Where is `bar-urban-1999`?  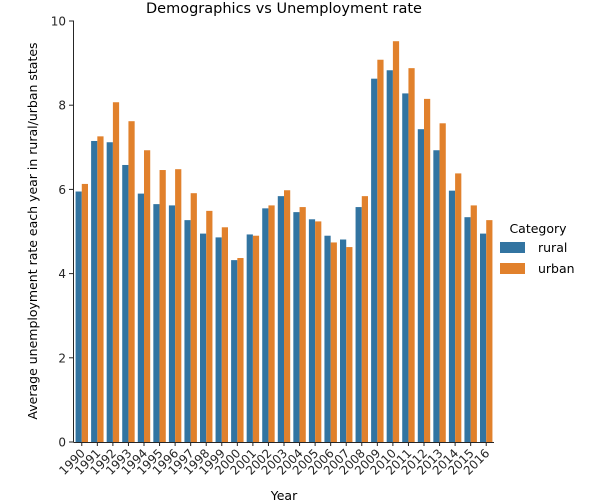 bar-urban-1999 is located at coordinates (224, 334).